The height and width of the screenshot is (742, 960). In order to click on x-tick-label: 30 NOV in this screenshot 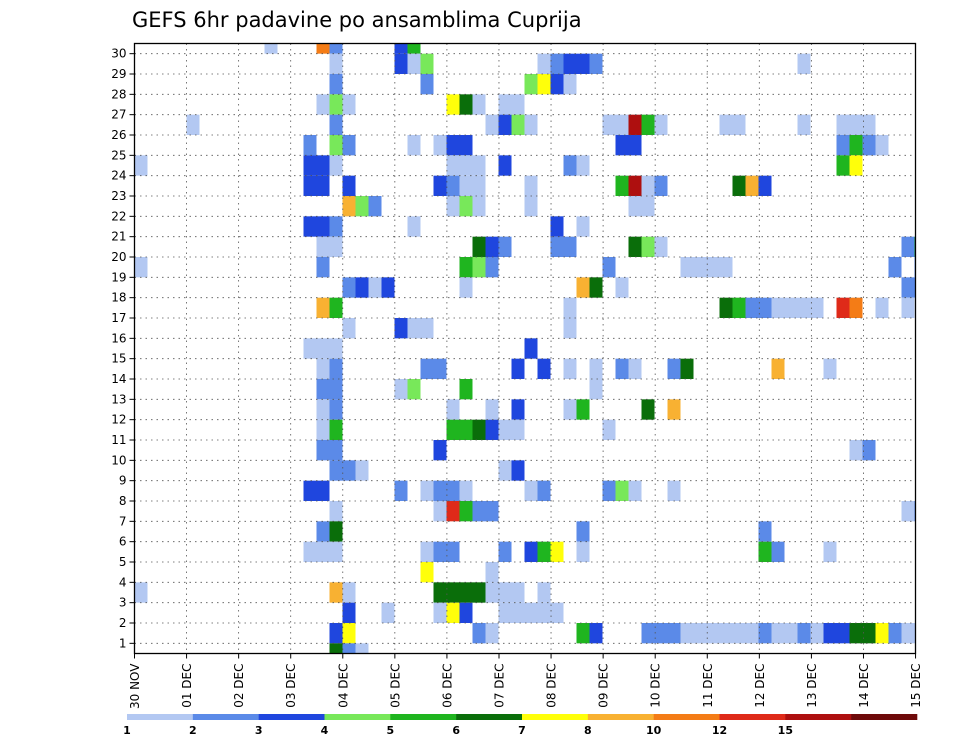, I will do `click(135, 686)`.